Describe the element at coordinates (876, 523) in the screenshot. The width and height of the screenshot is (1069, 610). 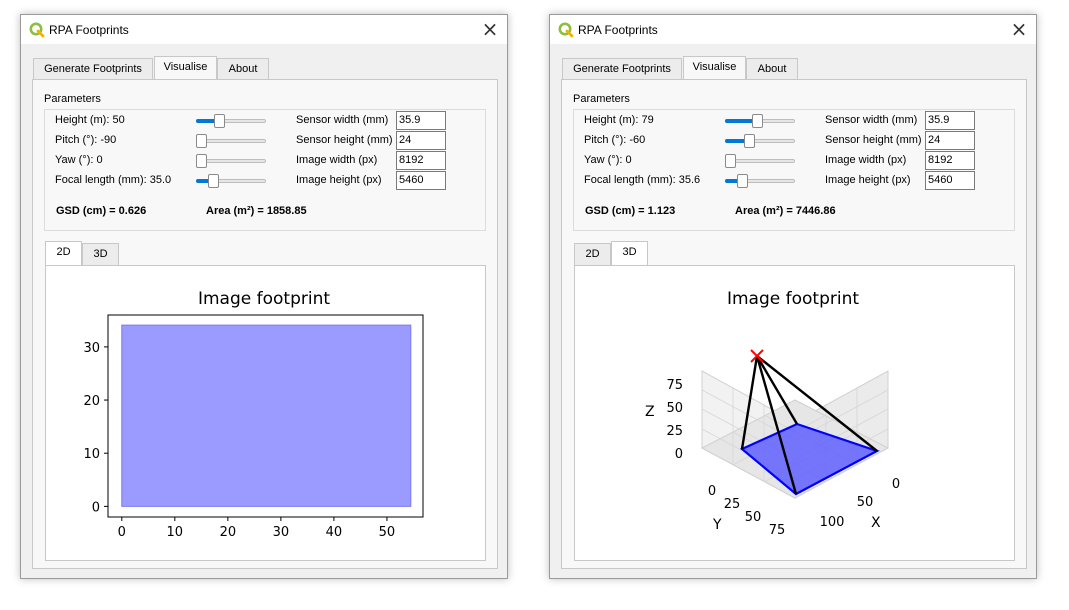
I see `x-axis-label: X` at that location.